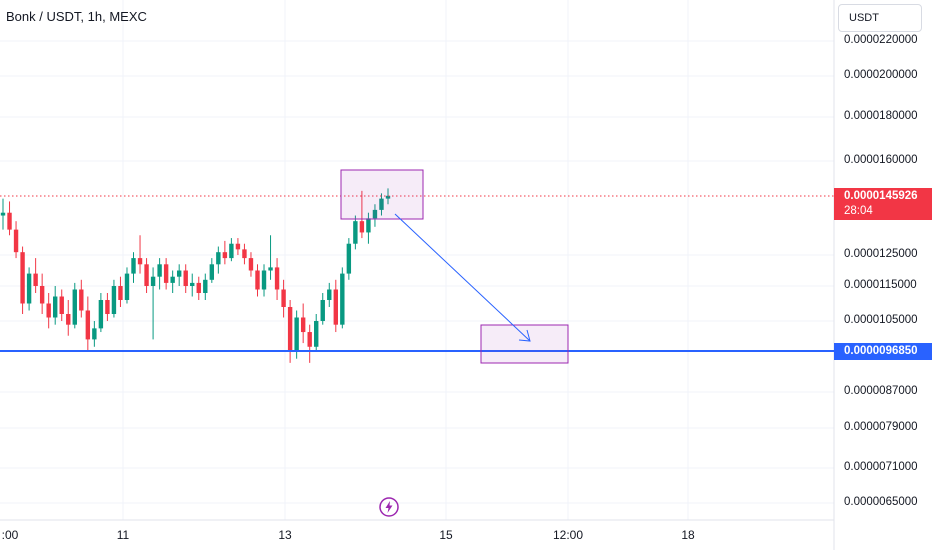 The width and height of the screenshot is (932, 550). Describe the element at coordinates (858, 211) in the screenshot. I see `candle-countdown: 28:04` at that location.